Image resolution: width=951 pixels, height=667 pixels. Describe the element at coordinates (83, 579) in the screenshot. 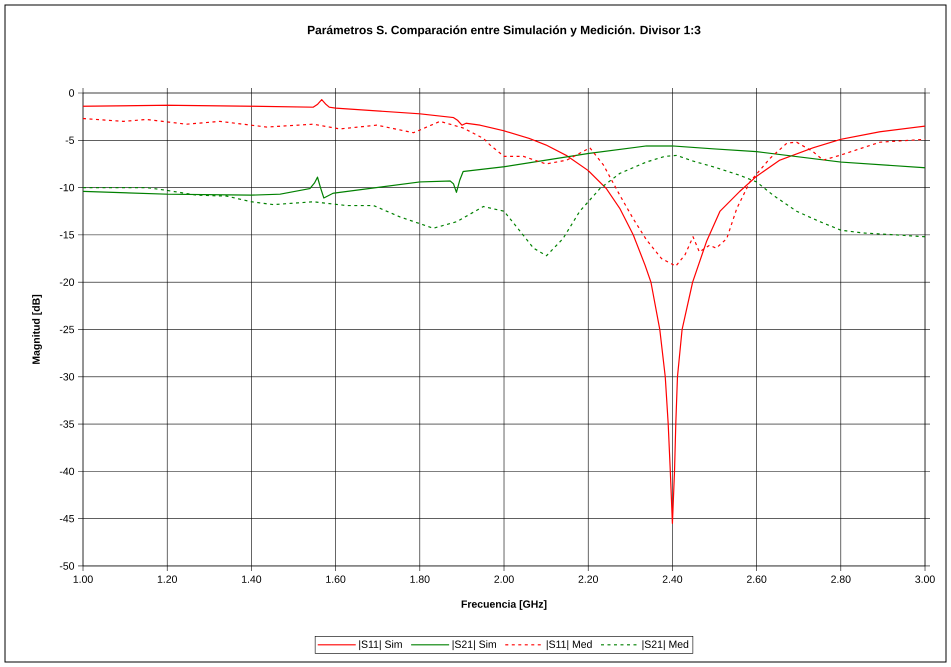

I see `x-tick-label: 1.00` at that location.